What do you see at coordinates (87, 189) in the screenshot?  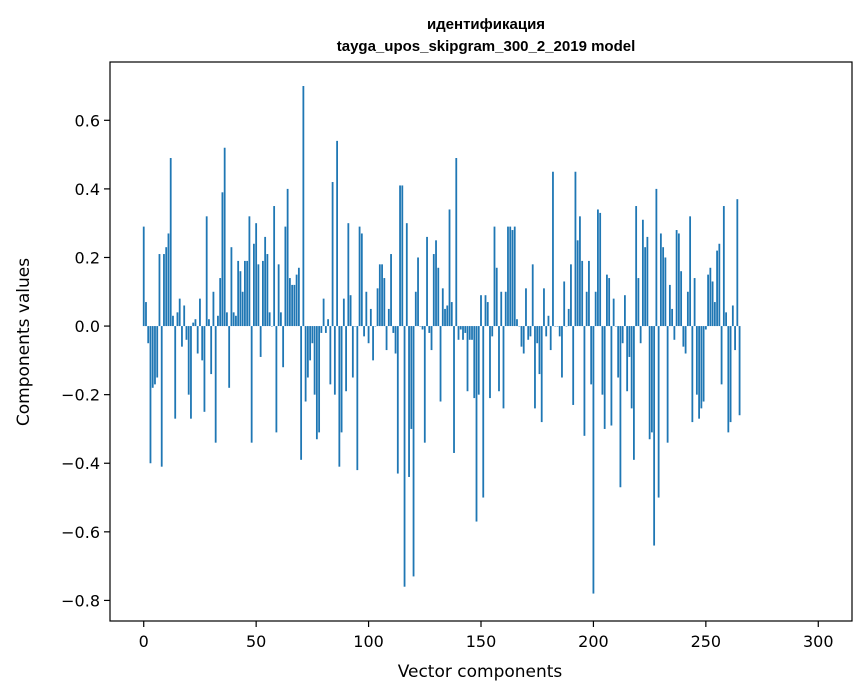 I see `y-tick-label: 0.4` at bounding box center [87, 189].